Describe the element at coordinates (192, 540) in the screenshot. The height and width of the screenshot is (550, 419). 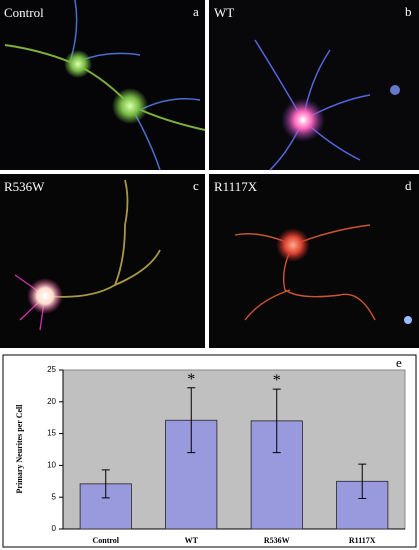
I see `x-tick-label: WT` at that location.